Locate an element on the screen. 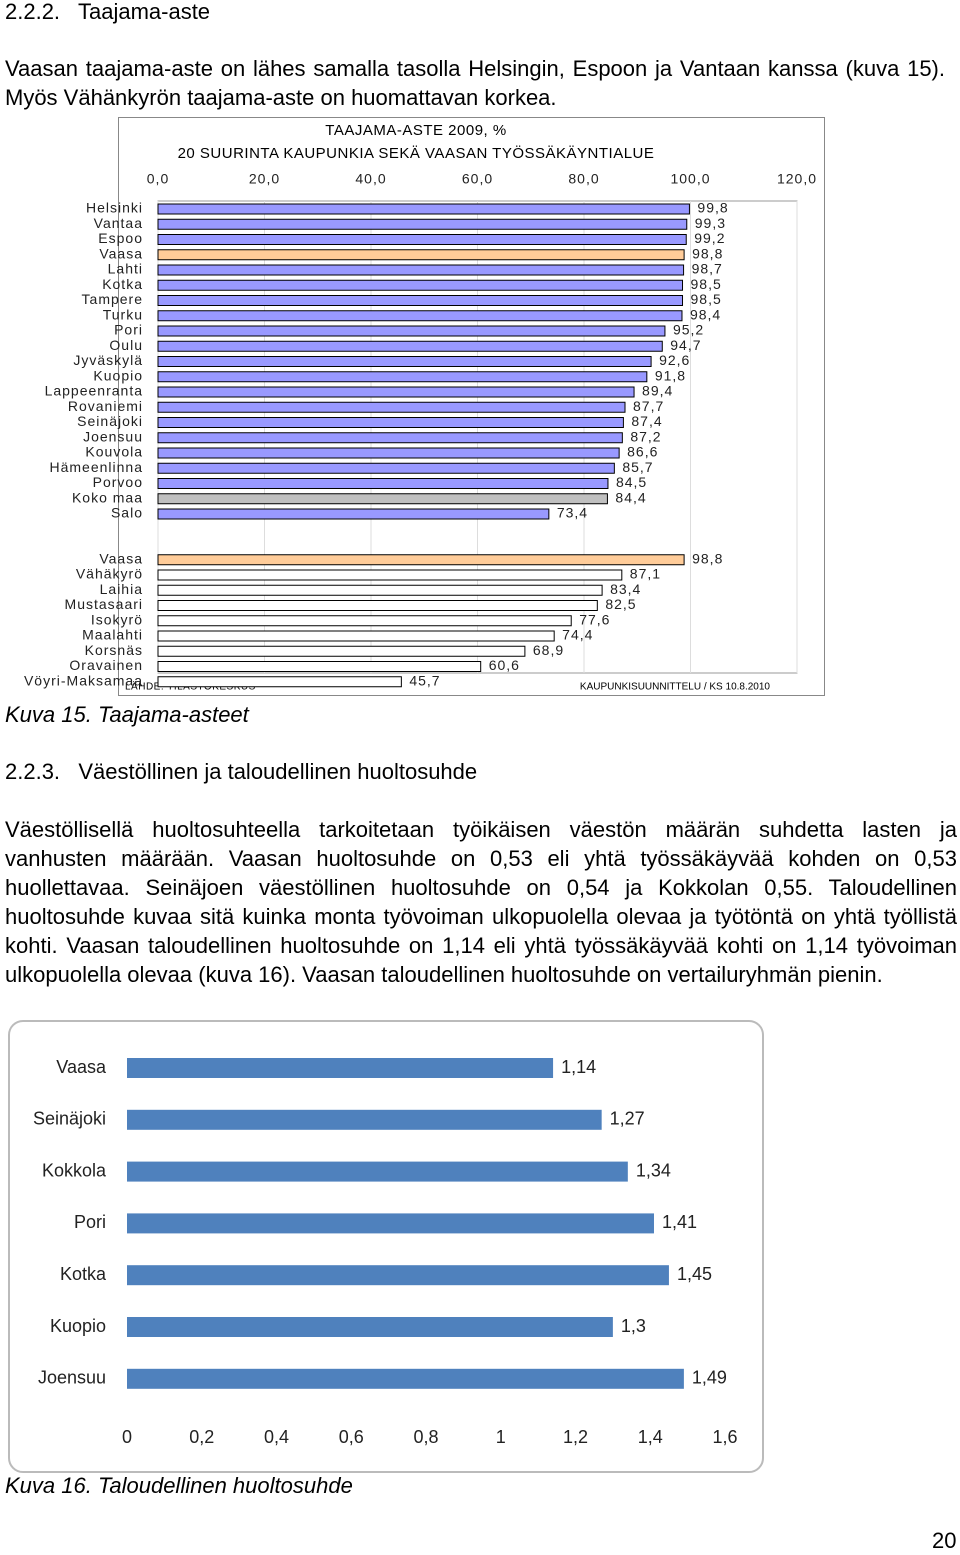 The width and height of the screenshot is (960, 1555). x-tick-label: 0,2 is located at coordinates (201, 1437).